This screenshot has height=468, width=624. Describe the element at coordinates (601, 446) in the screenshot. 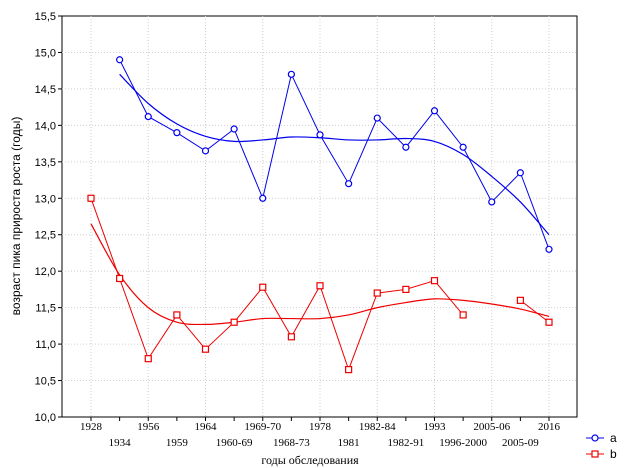

I see `legend: ab` at that location.